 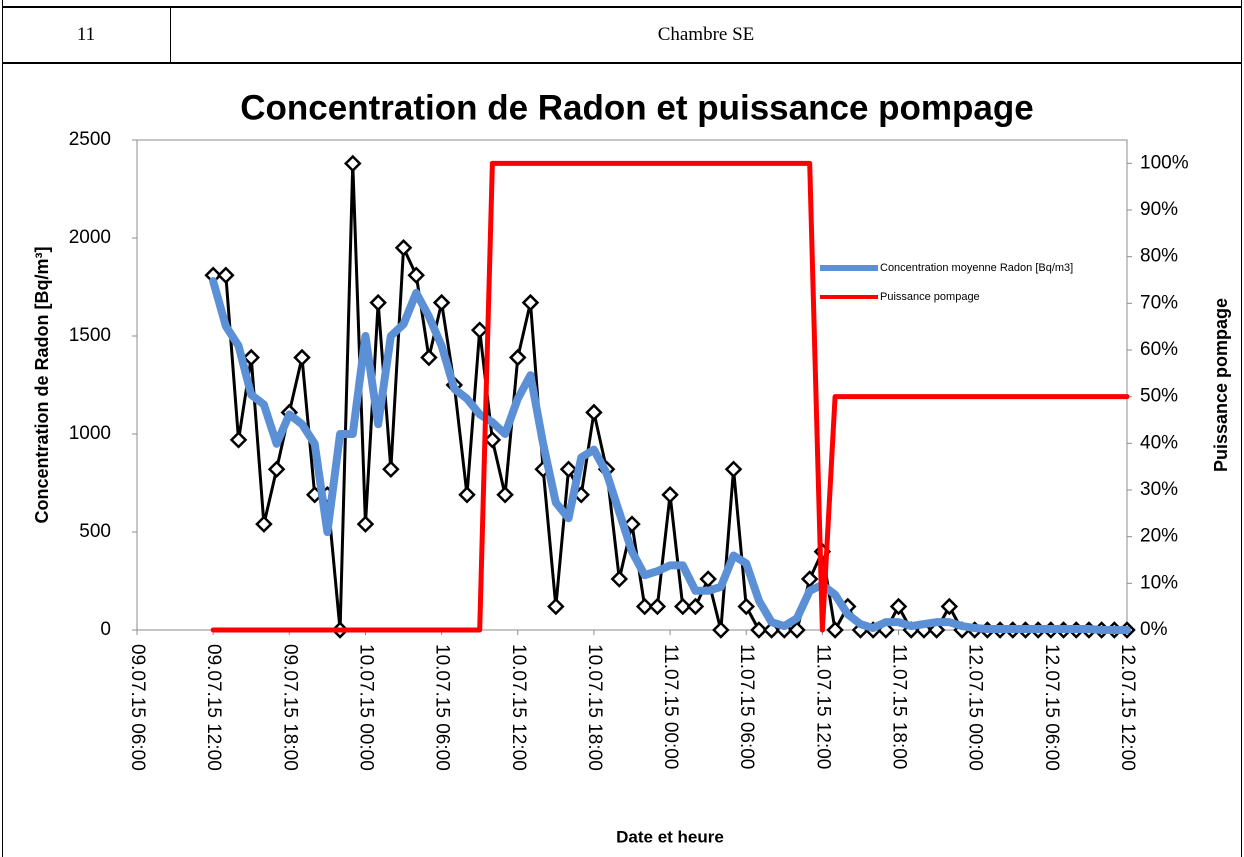 I want to click on y2-tick-label: 100%, so click(x=1164, y=162).